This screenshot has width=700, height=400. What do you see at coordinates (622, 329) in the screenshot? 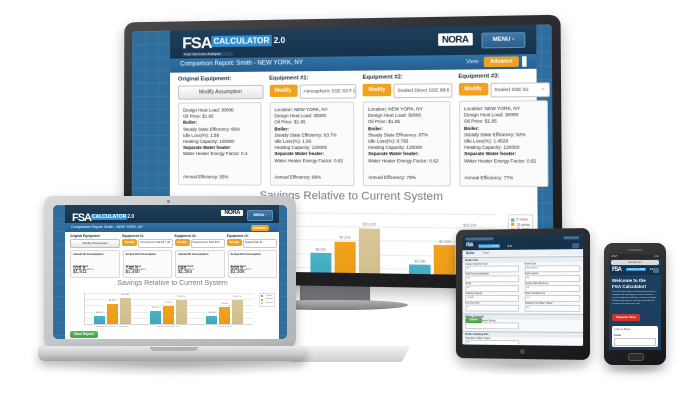
I see `phone-login-title: Login to Begin` at bounding box center [622, 329].